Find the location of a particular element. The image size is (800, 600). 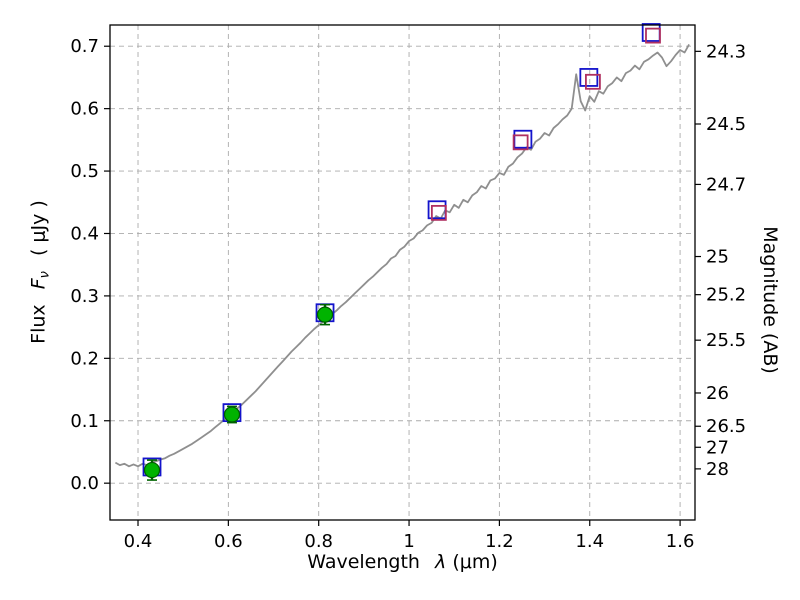

y-axis-label-right-text: Magnitude (AB) is located at coordinates (770, 300).